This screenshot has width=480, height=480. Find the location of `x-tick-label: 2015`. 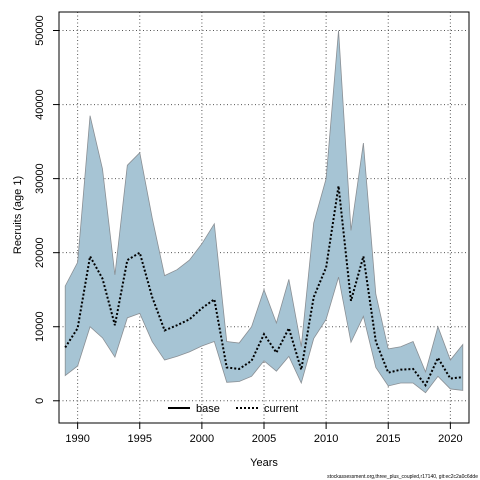

x-tick-label: 2015 is located at coordinates (388, 439).